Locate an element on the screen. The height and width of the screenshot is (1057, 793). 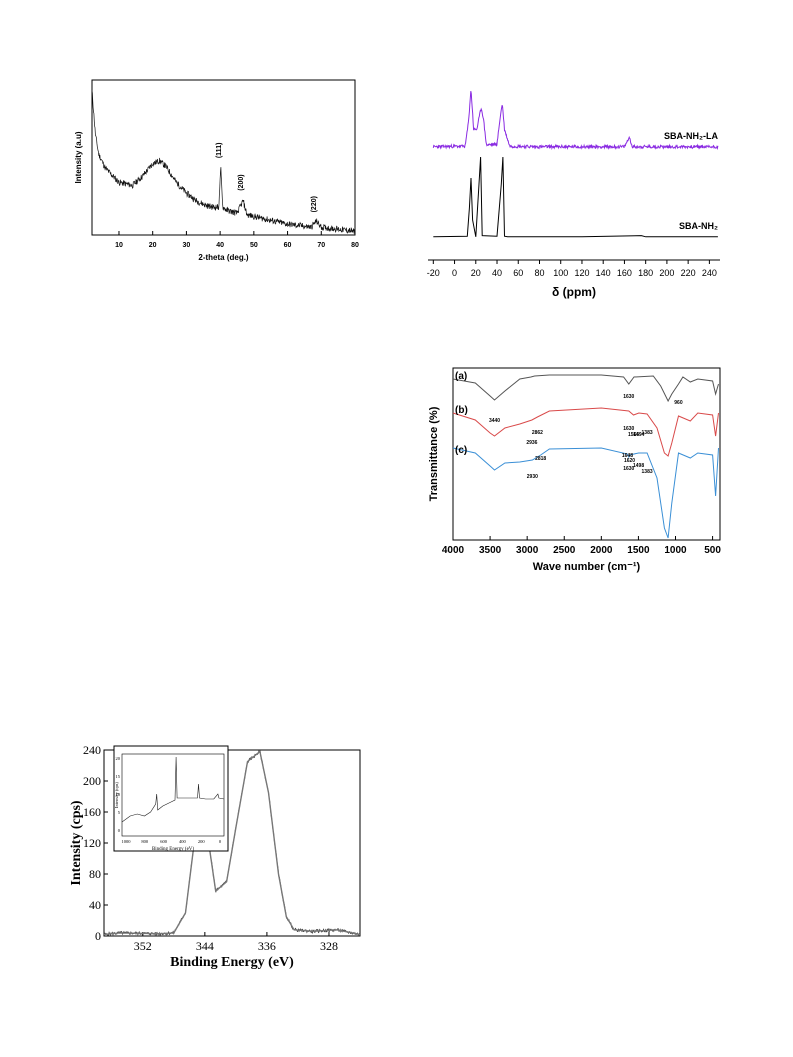
inset-x-tick-label: 200 is located at coordinates (202, 841).